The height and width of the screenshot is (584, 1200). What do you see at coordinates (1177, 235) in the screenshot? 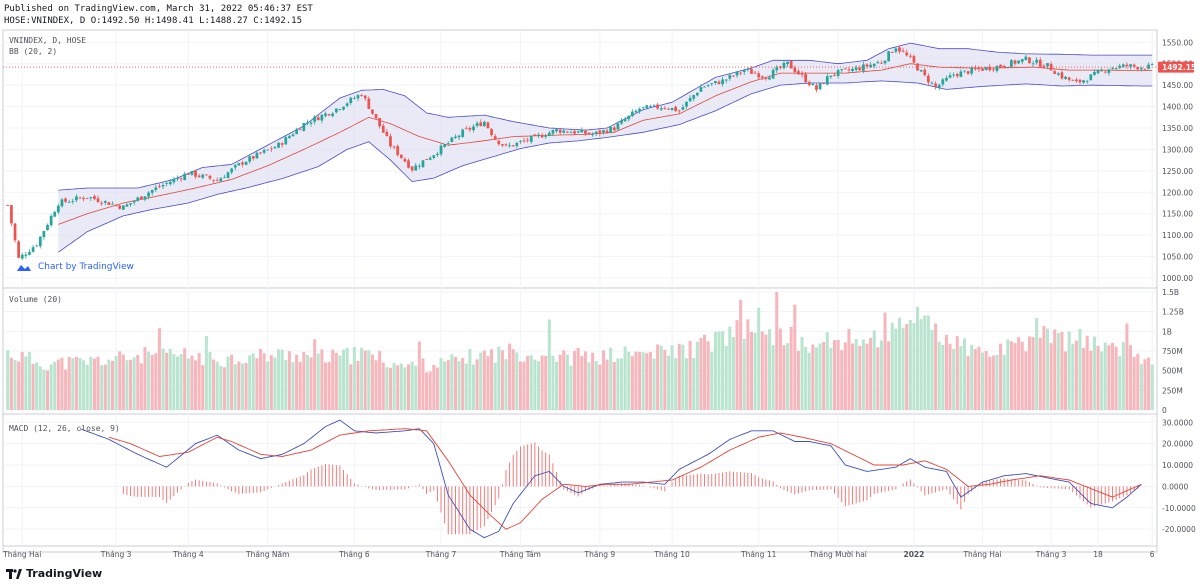
I see `y-tick-label: 1100.00` at bounding box center [1177, 235].